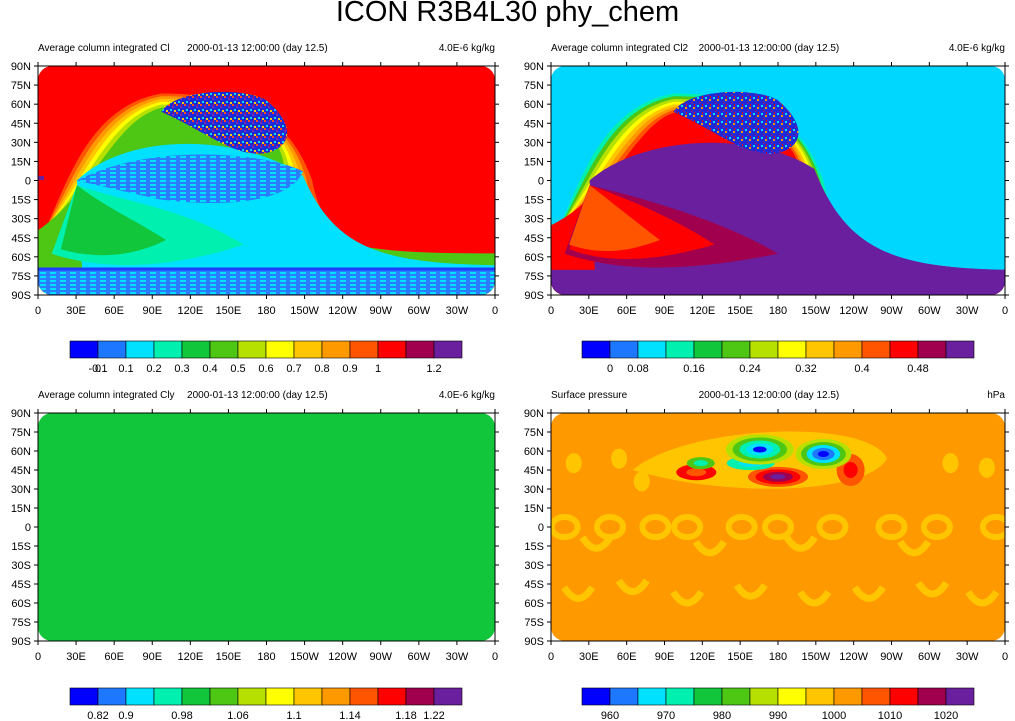  What do you see at coordinates (610, 715) in the screenshot?
I see `colorbar-label: 960` at bounding box center [610, 715].